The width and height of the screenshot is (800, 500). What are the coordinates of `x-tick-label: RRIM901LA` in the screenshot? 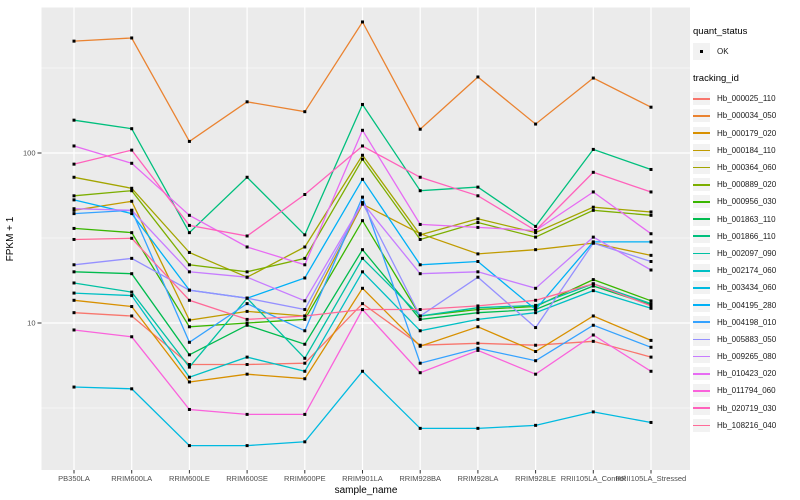 It's located at (362, 478).